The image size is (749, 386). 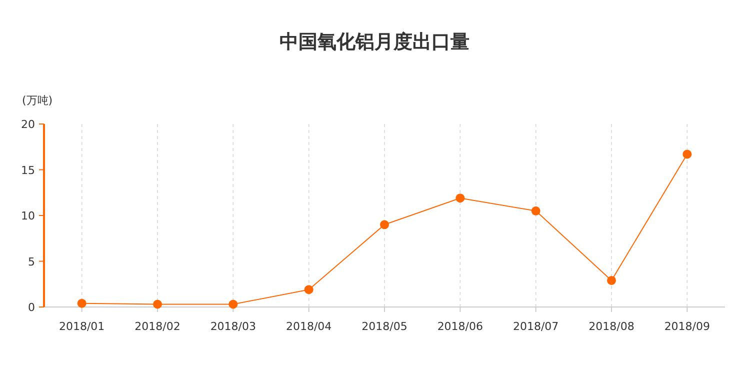 What do you see at coordinates (81, 326) in the screenshot?
I see `xtick: 2018/01` at bounding box center [81, 326].